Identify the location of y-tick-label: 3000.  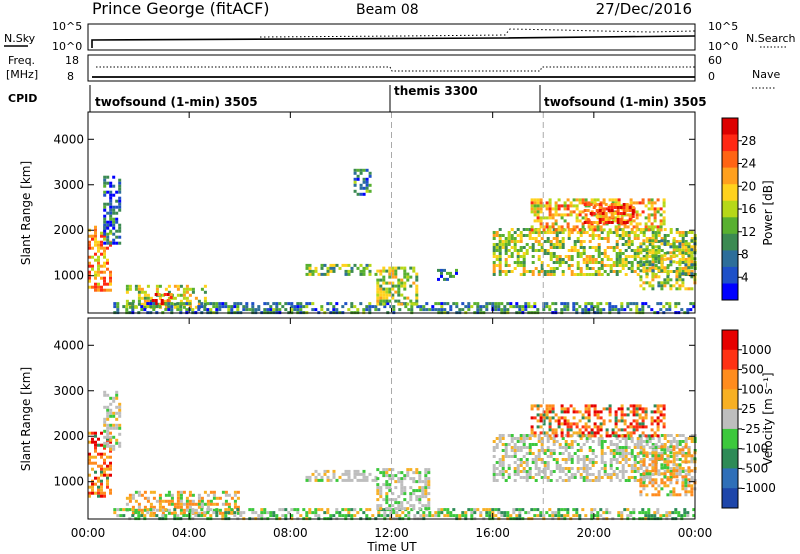
(68, 391).